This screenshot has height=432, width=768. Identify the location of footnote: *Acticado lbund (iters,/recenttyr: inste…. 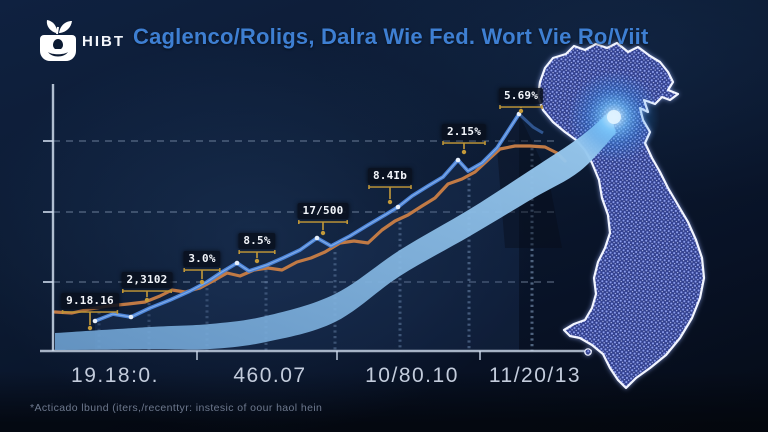
(176, 408).